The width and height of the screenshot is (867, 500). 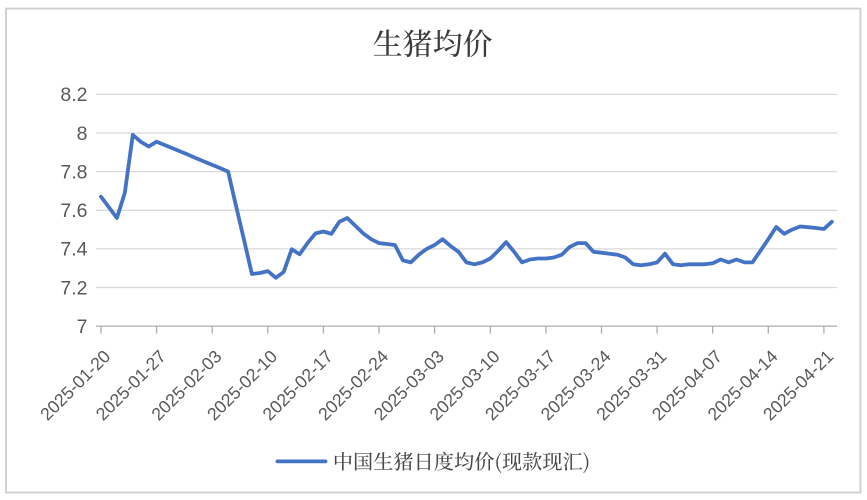 I want to click on svg-text: 8, so click(x=82, y=134).